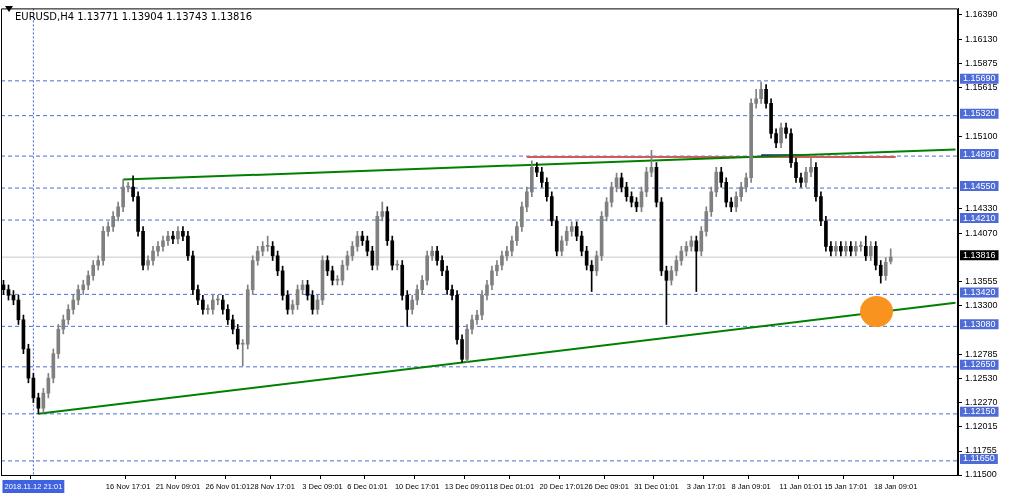 The width and height of the screenshot is (1024, 499). Describe the element at coordinates (981, 450) in the screenshot. I see `y-tick-label: 1.11755` at that location.